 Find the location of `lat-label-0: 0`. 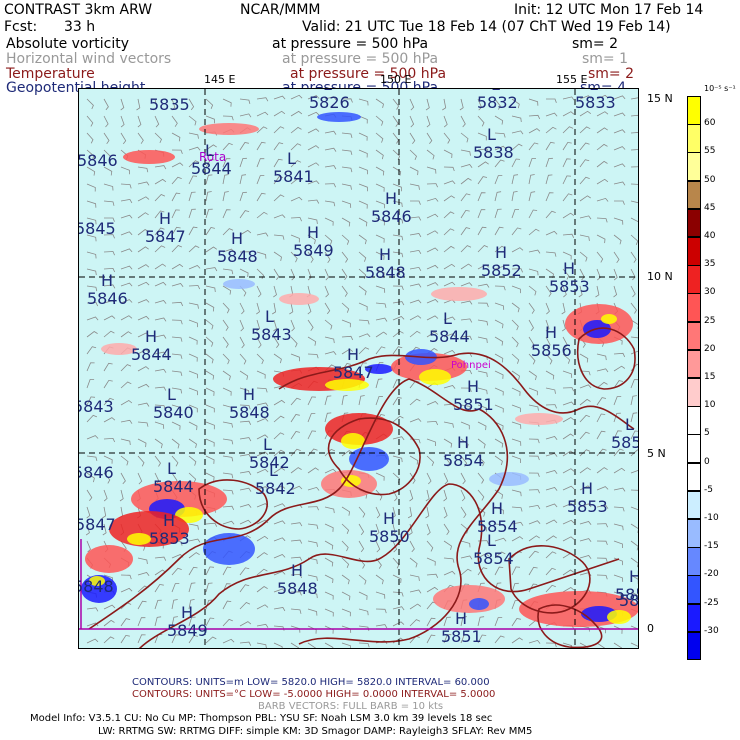

lat-label-0: 0 is located at coordinates (650, 628).